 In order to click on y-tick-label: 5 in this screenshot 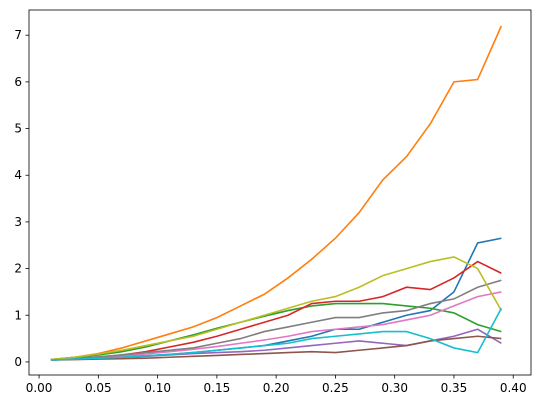, I will do `click(18, 129)`.